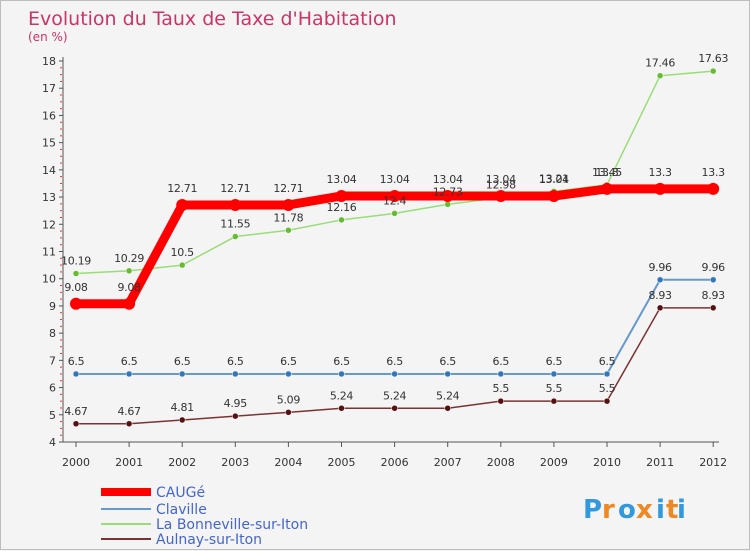 Image resolution: width=750 pixels, height=551 pixels. I want to click on y-tick-label: 15, so click(49, 143).